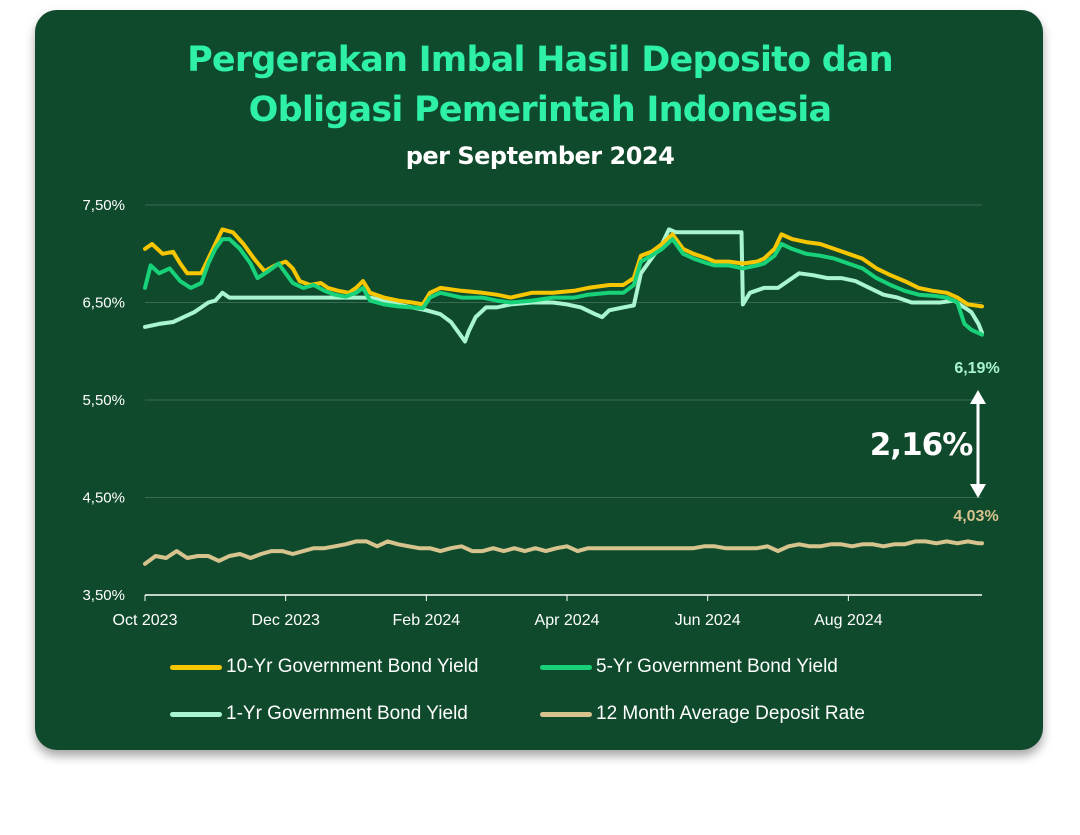  What do you see at coordinates (103, 303) in the screenshot?
I see `y-tick-label: 6,50%` at bounding box center [103, 303].